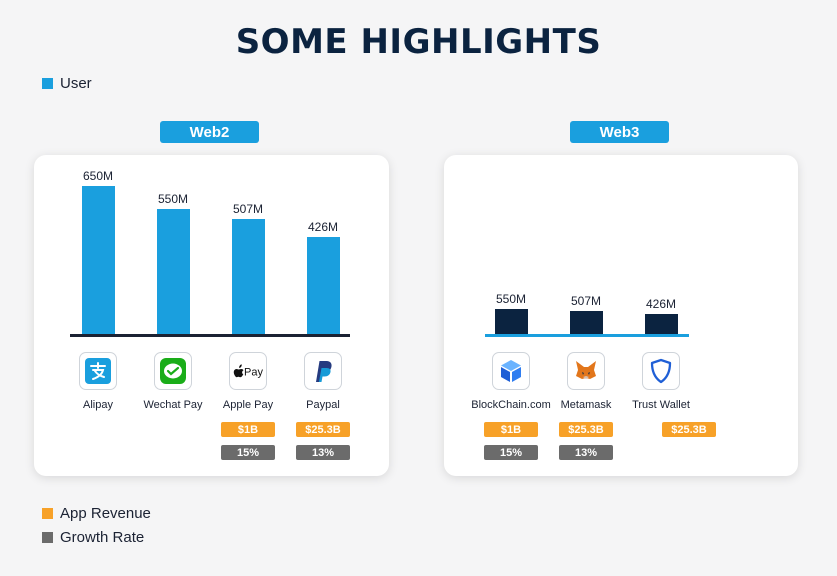  I want to click on trust-wallet-icon, so click(661, 371).